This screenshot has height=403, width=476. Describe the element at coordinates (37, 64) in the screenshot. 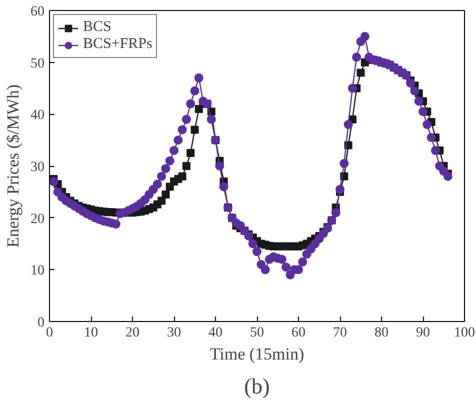

I see `y-tick-label: 50` at that location.